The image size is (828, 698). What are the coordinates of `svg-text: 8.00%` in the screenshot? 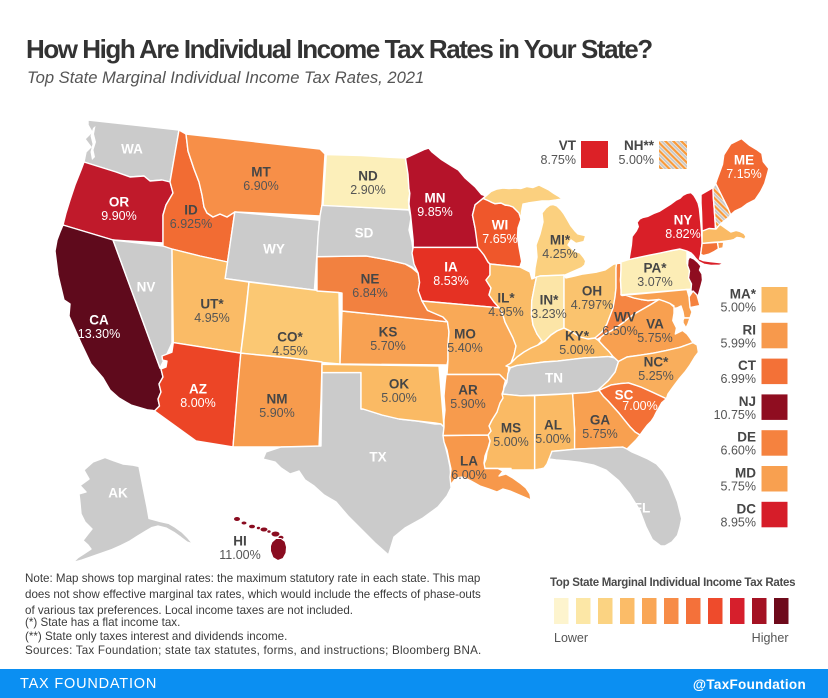 It's located at (197, 403).